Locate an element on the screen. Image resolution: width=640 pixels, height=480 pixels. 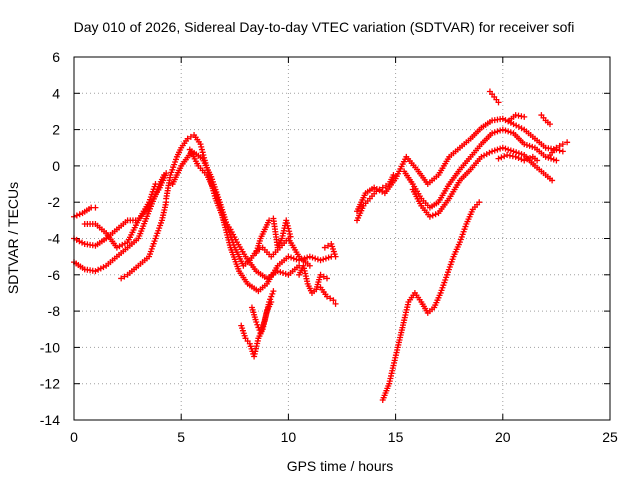
y-tick-label: -2 is located at coordinates (54, 202).